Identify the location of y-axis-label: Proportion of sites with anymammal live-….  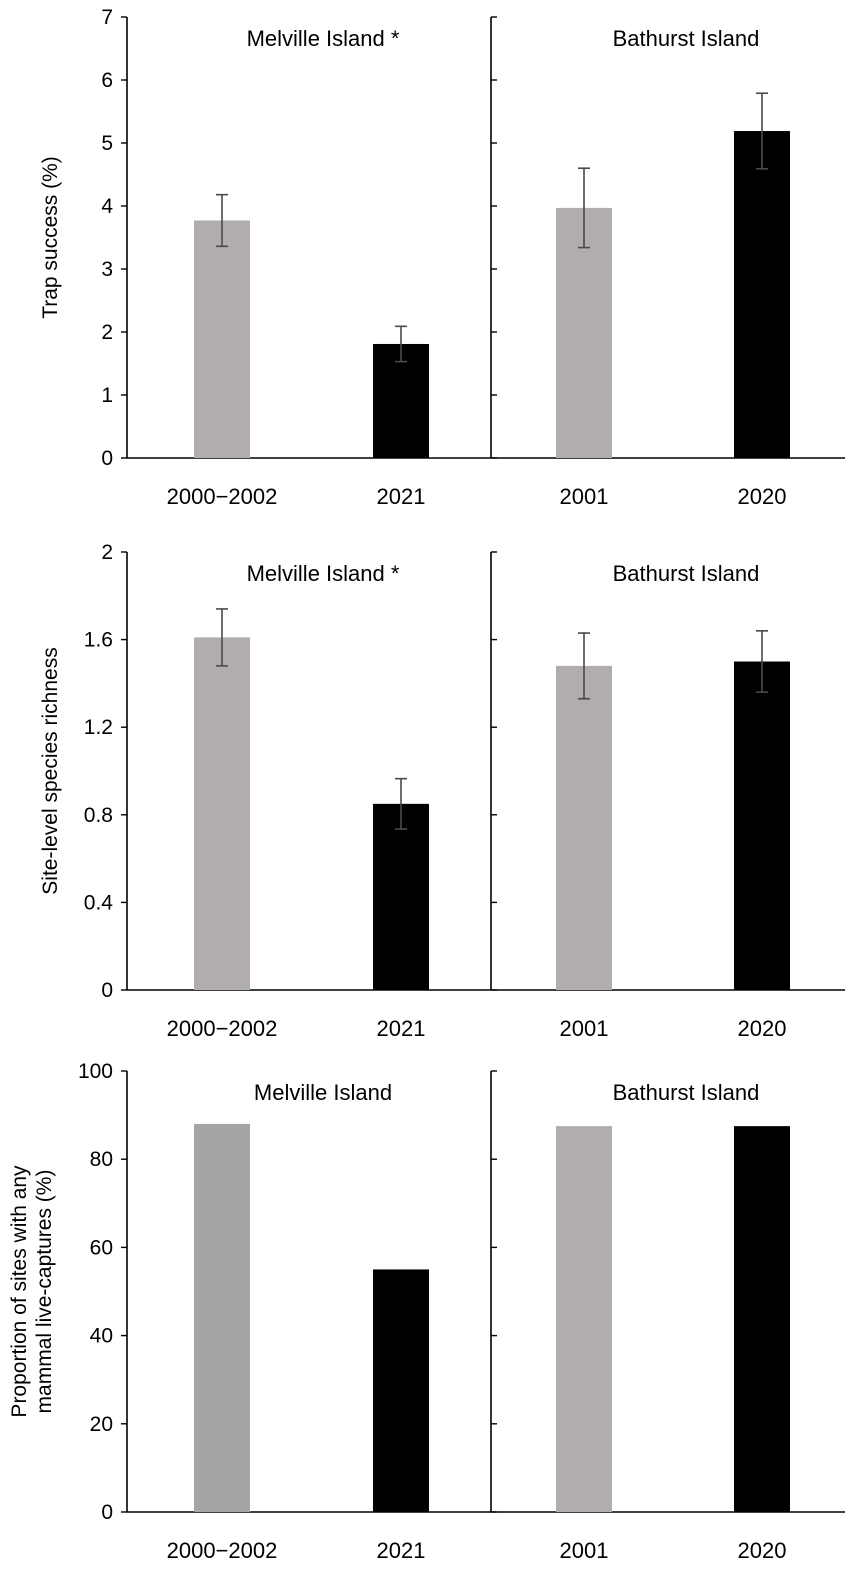
(32, 1291).